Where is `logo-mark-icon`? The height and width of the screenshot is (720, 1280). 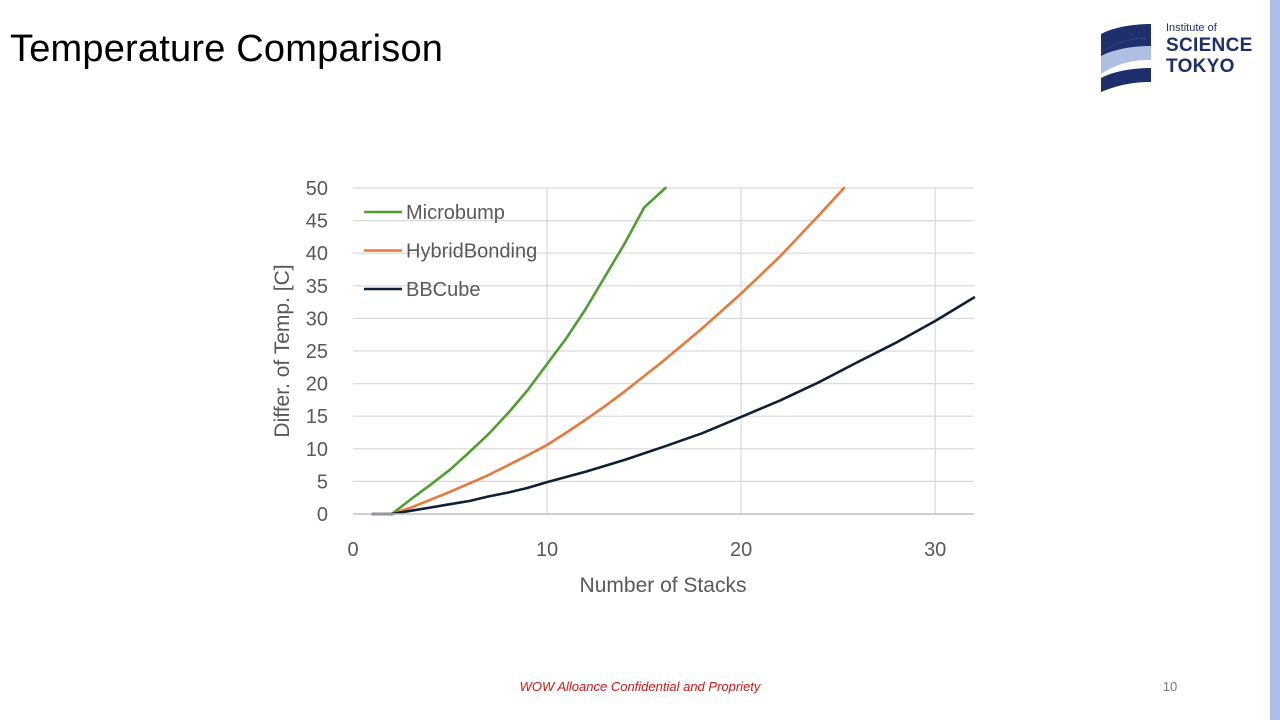 logo-mark-icon is located at coordinates (1126, 58).